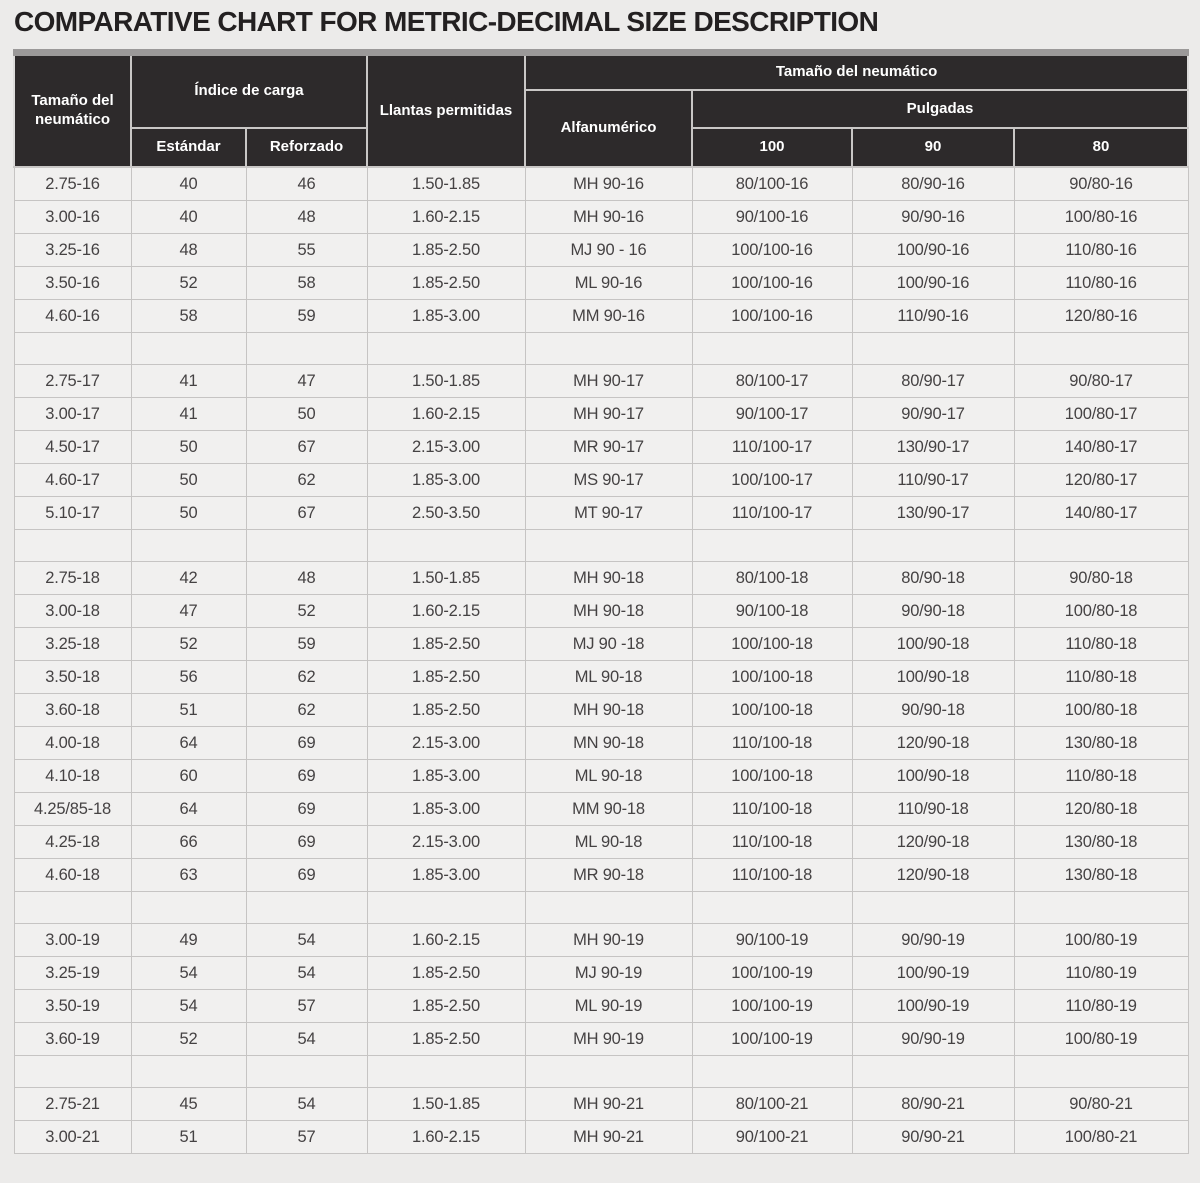 This screenshot has width=1200, height=1183. What do you see at coordinates (72, 1104) in the screenshot?
I see `table-cell: 2.75-21` at bounding box center [72, 1104].